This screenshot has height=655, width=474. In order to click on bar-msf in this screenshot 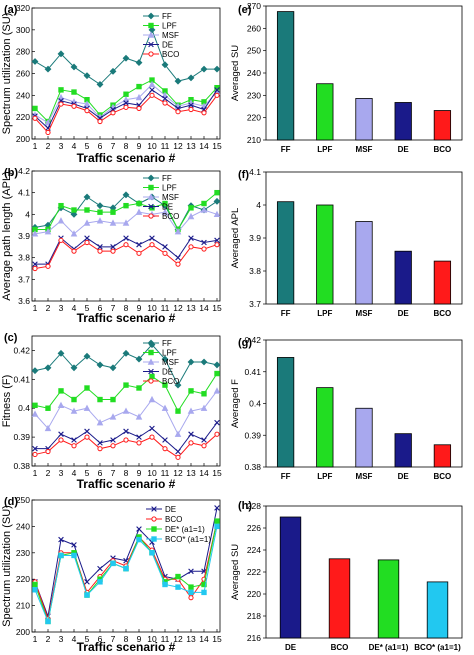, I will do `click(364, 119)`.